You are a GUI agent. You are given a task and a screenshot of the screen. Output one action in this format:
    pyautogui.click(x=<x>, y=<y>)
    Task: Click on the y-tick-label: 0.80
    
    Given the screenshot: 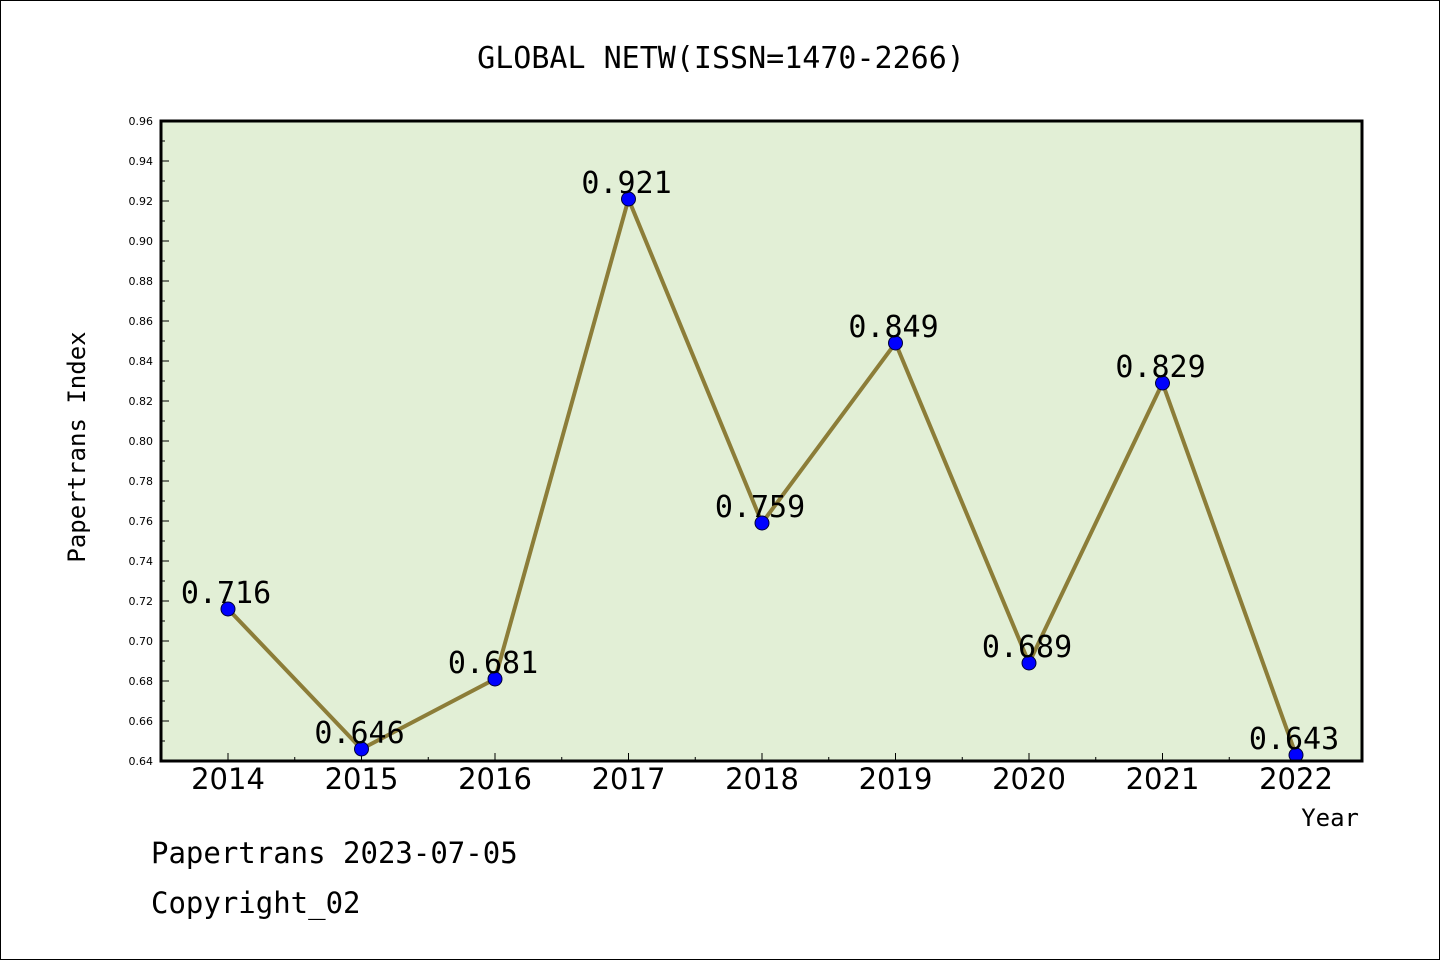 What is the action you would take?
    pyautogui.click(x=141, y=441)
    